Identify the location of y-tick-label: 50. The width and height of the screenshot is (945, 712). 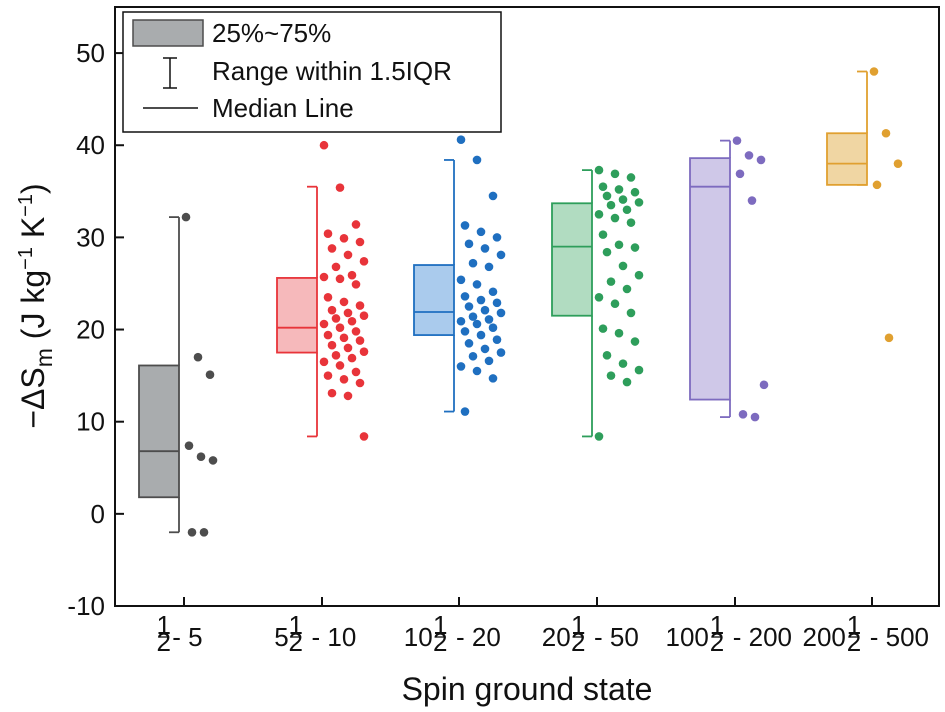
(90, 53).